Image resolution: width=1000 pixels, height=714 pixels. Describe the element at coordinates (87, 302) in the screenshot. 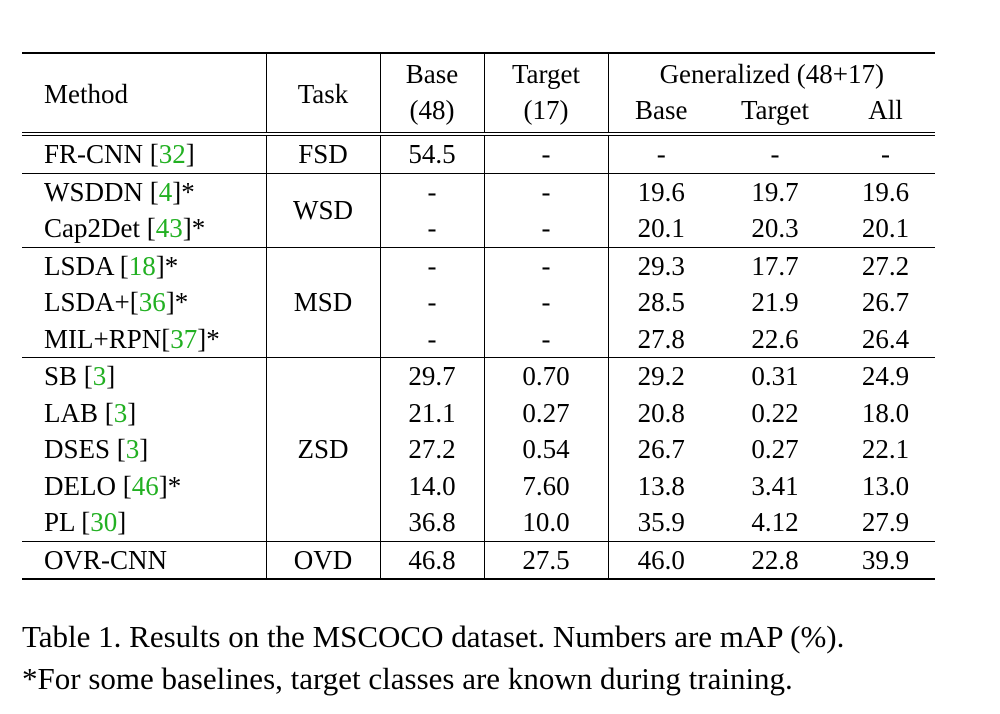

I see `method-name: LSDA+` at that location.